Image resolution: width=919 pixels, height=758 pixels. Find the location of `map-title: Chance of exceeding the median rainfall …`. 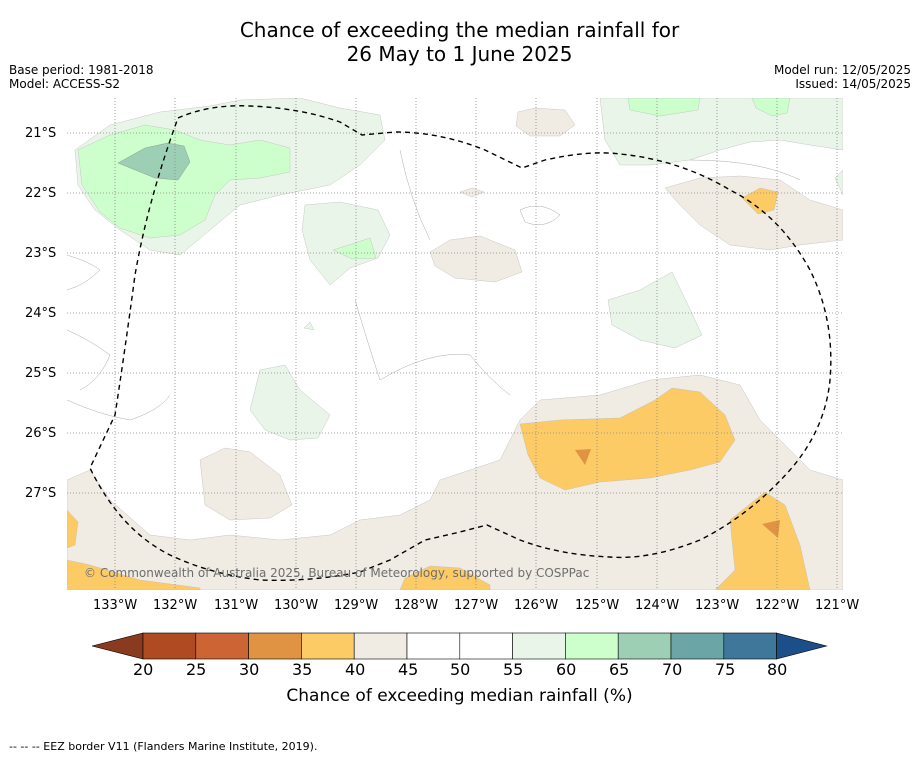

map-title: Chance of exceeding the median rainfall … is located at coordinates (459, 42).